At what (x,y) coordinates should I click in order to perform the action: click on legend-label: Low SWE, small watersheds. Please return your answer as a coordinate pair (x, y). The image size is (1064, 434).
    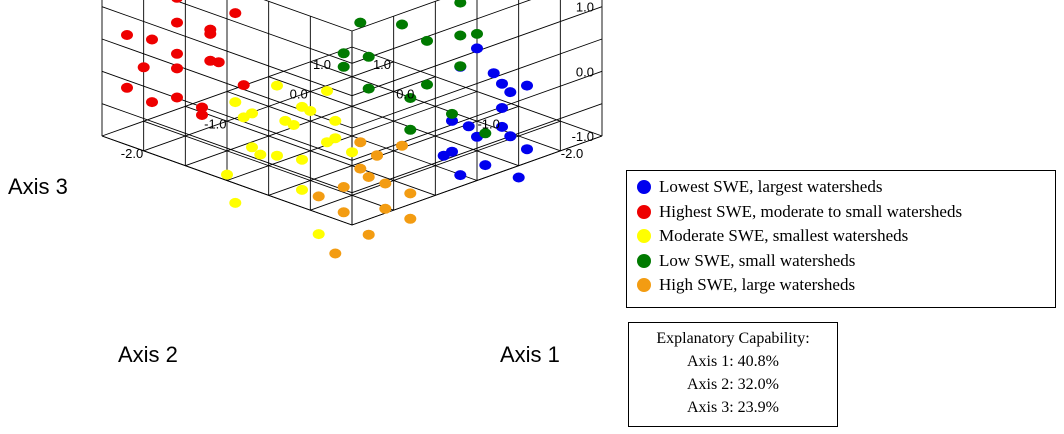
    Looking at the image, I should click on (757, 260).